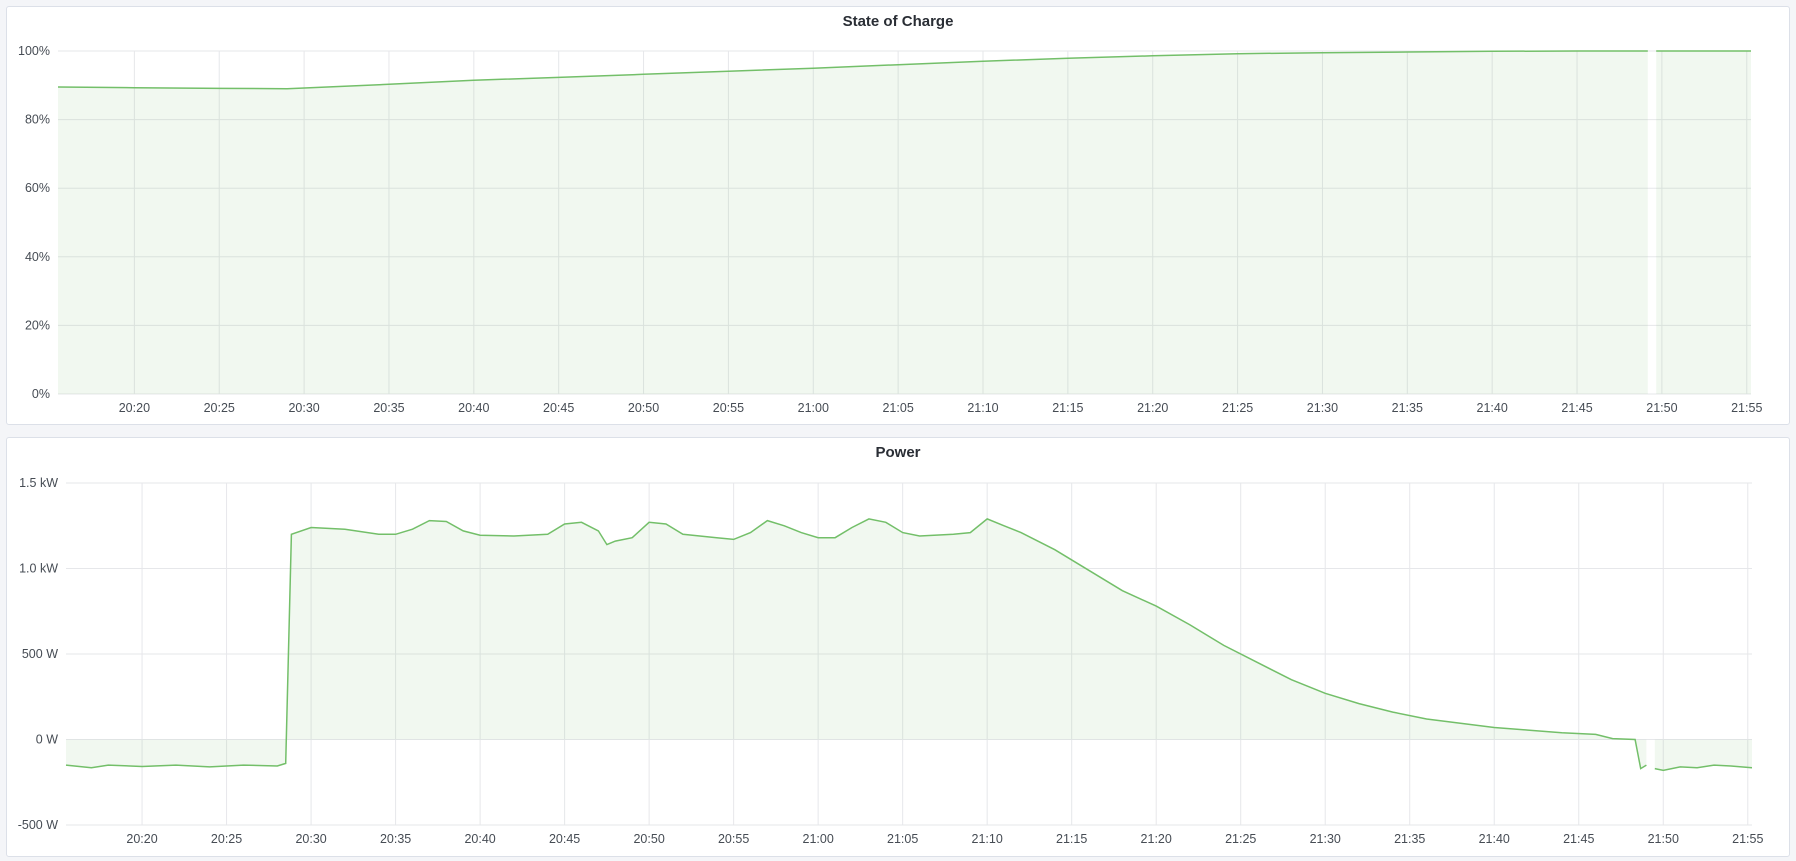  What do you see at coordinates (40, 654) in the screenshot?
I see `y-tick-label: 500 W` at bounding box center [40, 654].